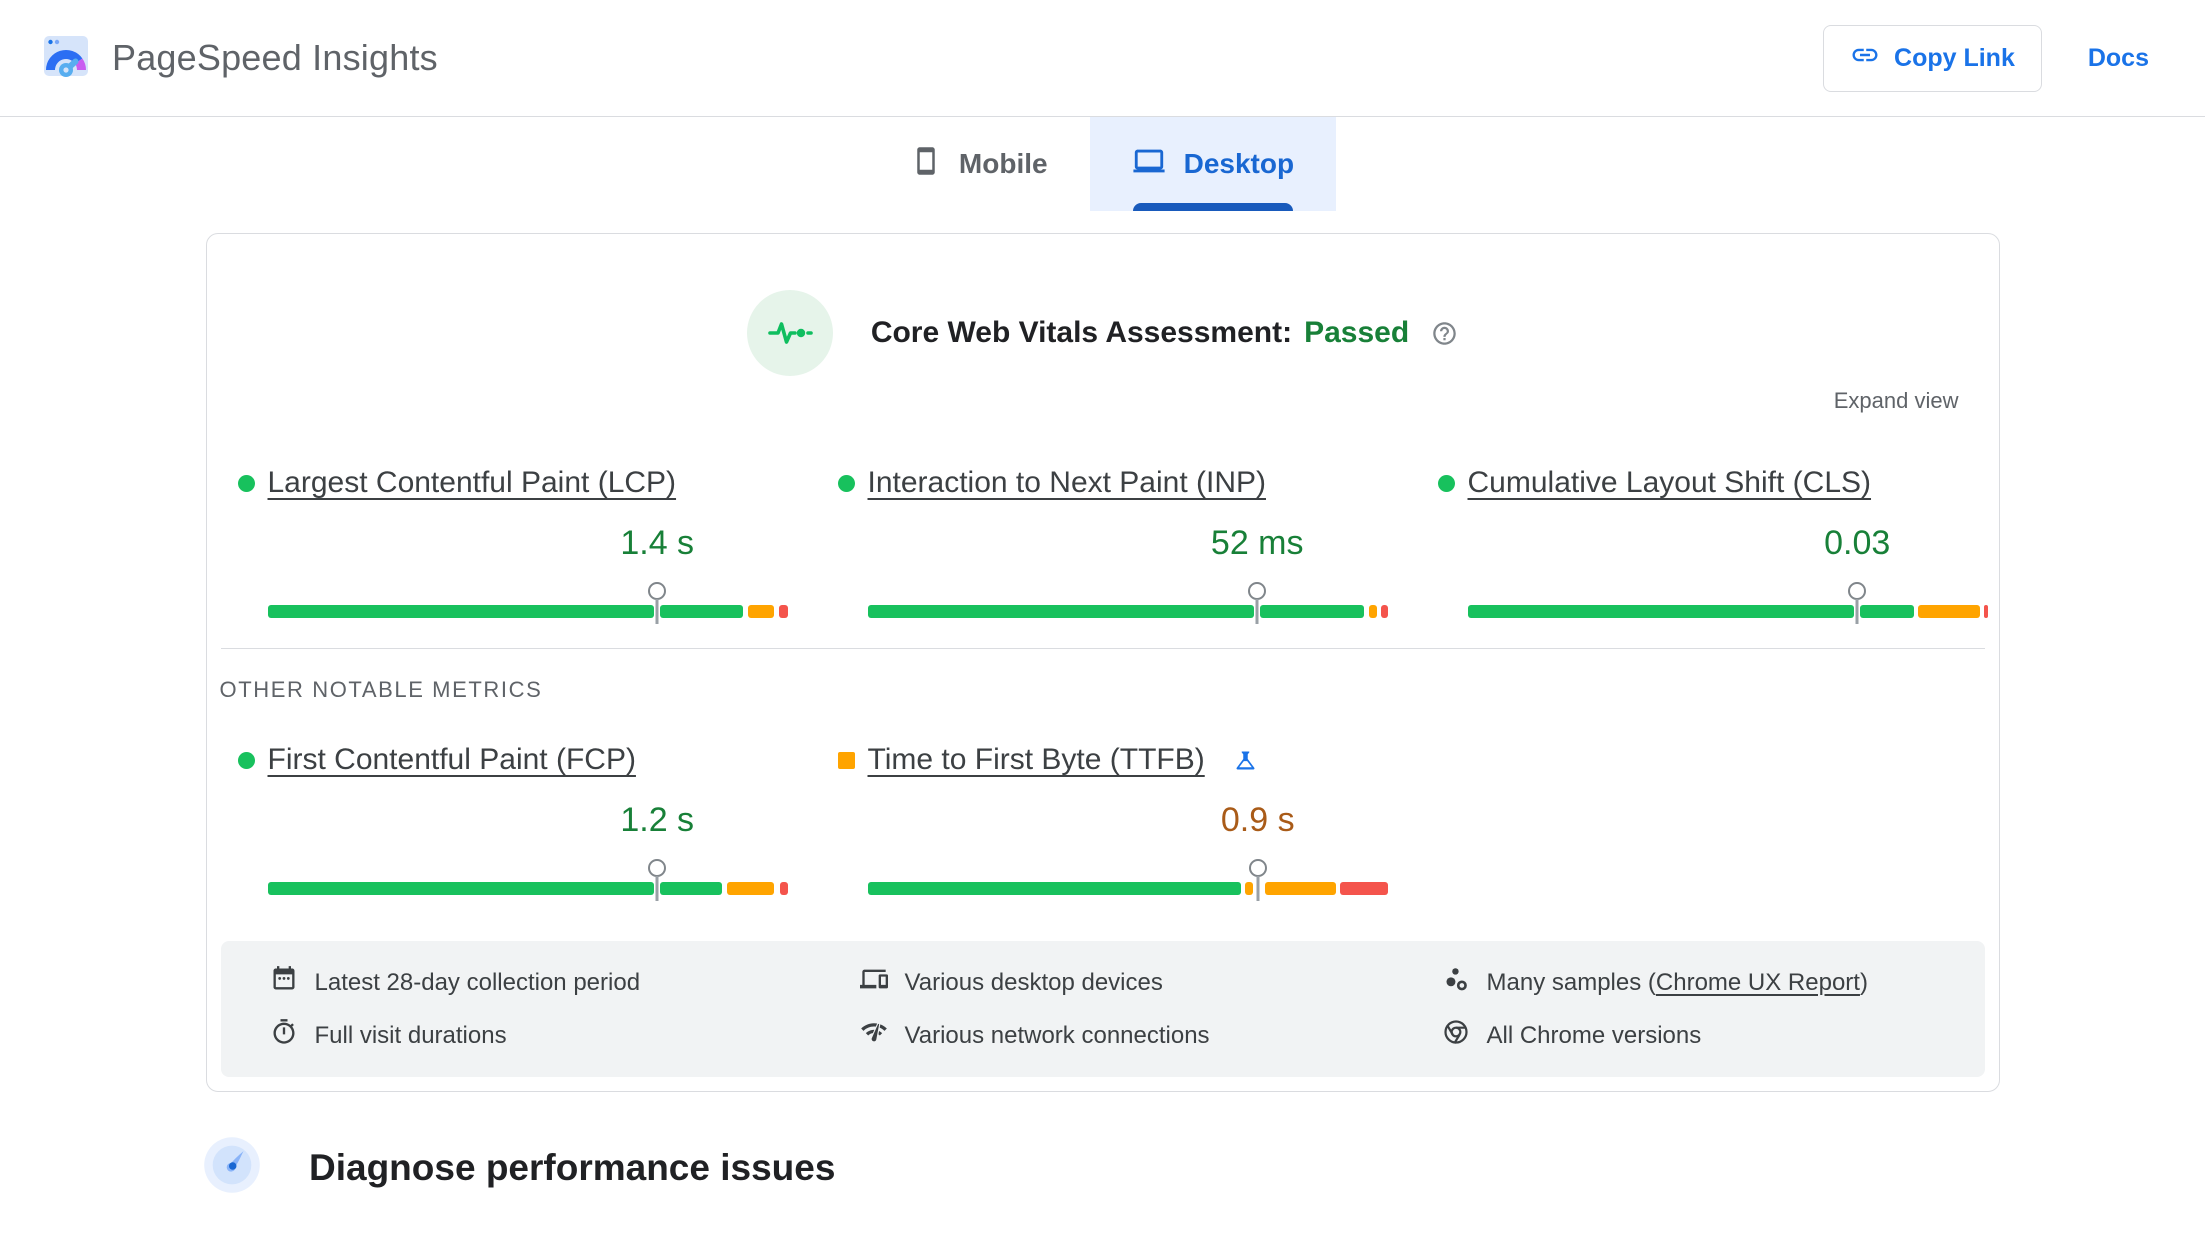 The image size is (2205, 1245). What do you see at coordinates (1103, 305) in the screenshot?
I see `cwv-assessment-header: Core Web Vitals Assessment: Passed` at bounding box center [1103, 305].